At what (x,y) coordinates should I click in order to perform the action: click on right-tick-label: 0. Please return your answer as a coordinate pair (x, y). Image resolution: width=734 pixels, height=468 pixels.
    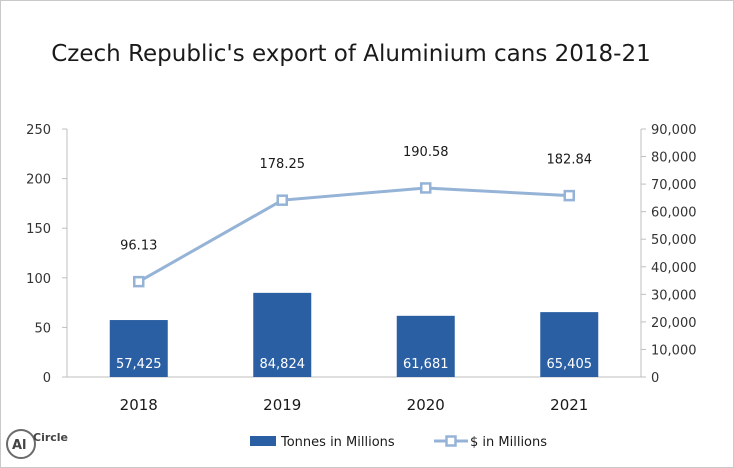
    Looking at the image, I should click on (655, 378).